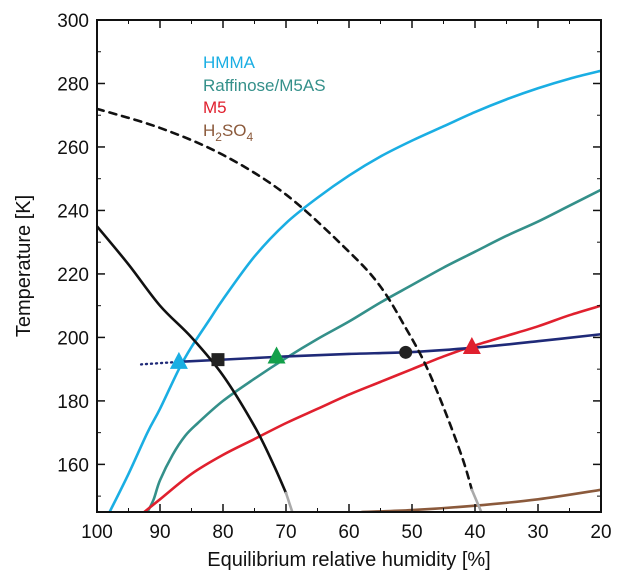  Describe the element at coordinates (73, 338) in the screenshot. I see `y-tick-label: 200` at that location.